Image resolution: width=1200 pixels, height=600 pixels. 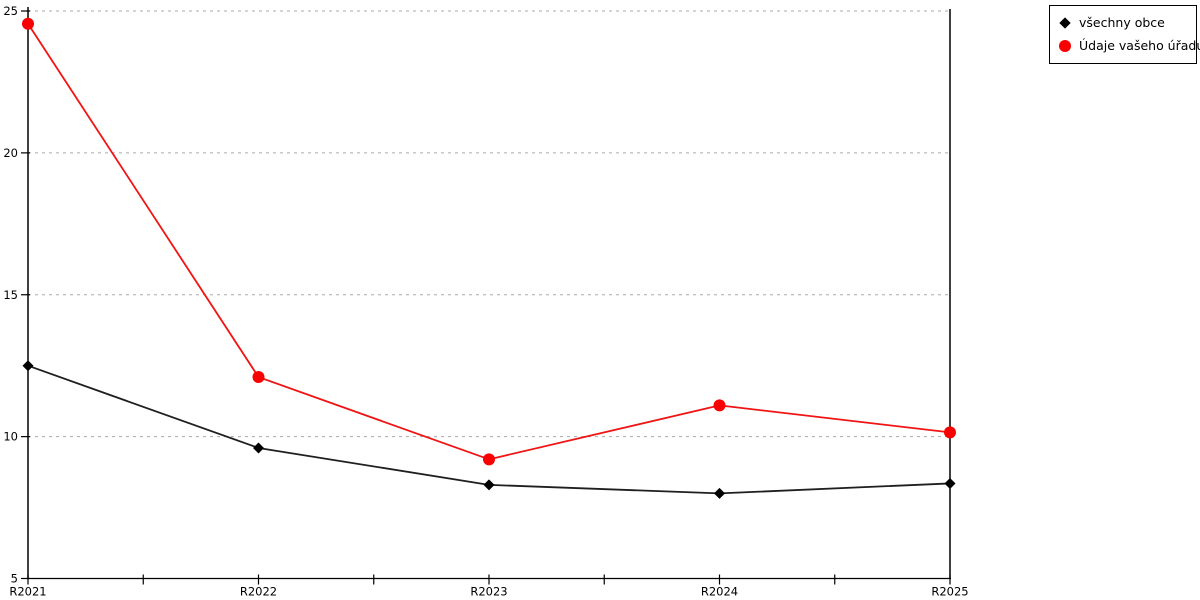 I want to click on x-tick-label: R2024, so click(x=719, y=592).